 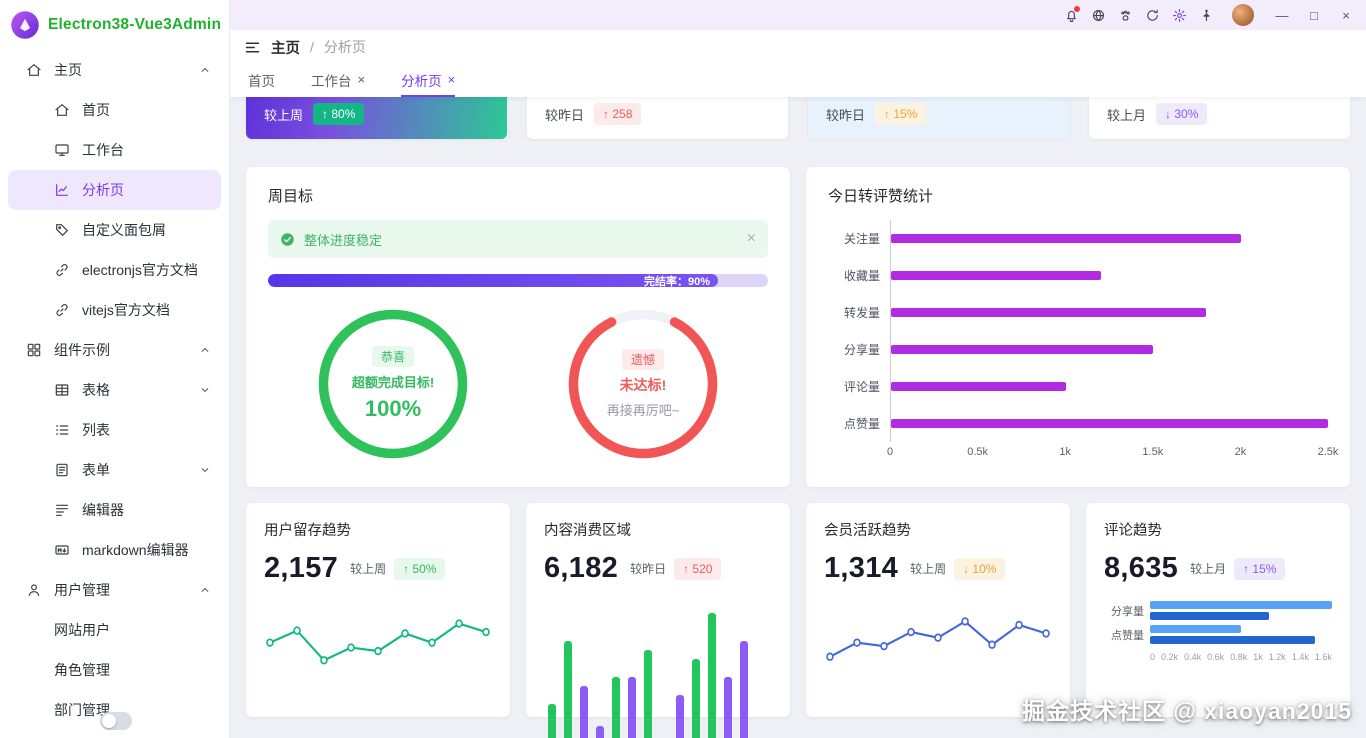 I want to click on chevron-up-icon, so click(x=205, y=590).